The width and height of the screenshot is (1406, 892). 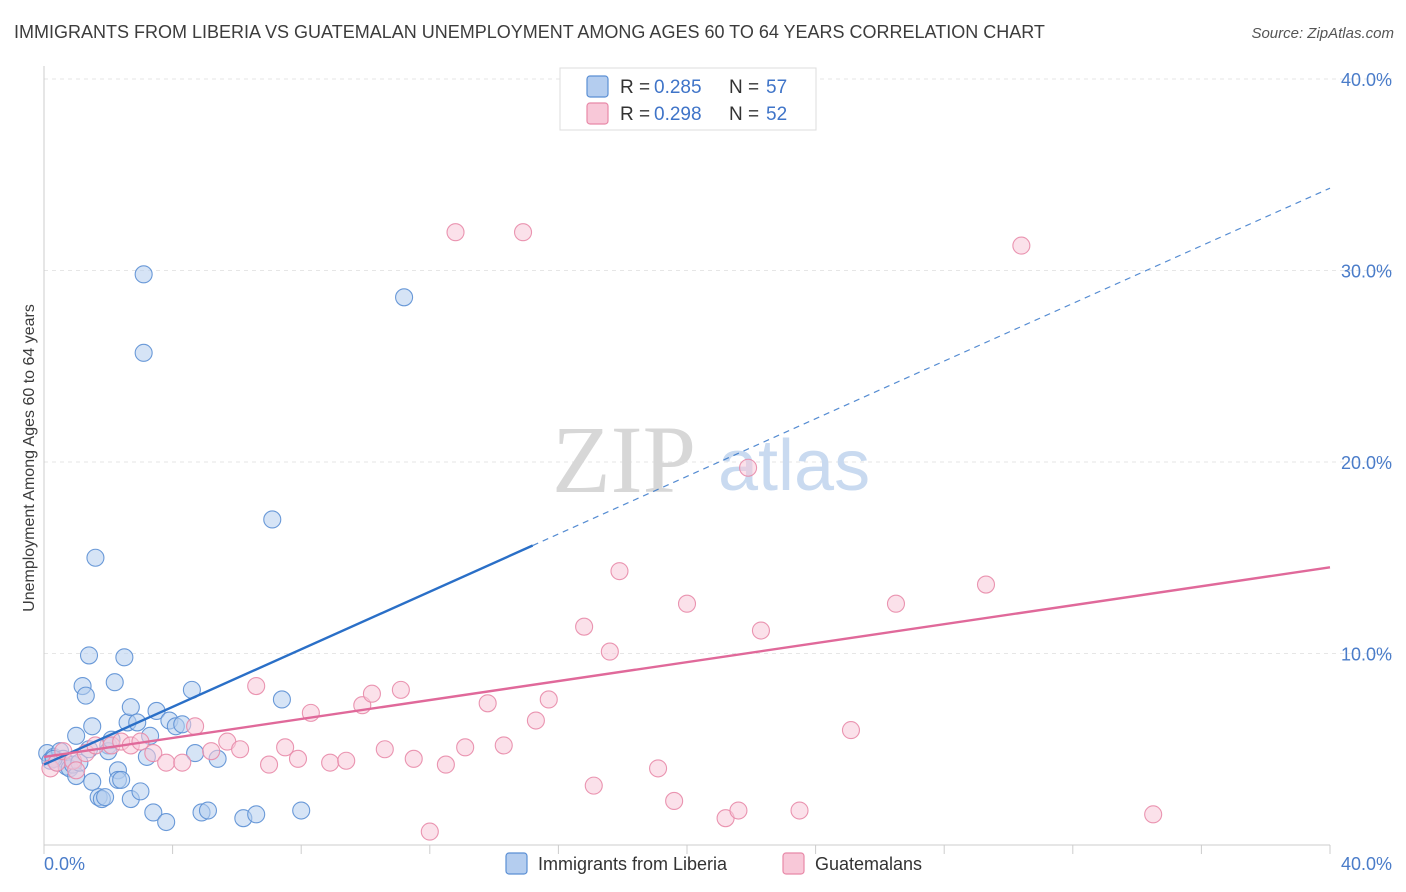 I want to click on y-tick-label-40: 40.0%, so click(x=1366, y=80).